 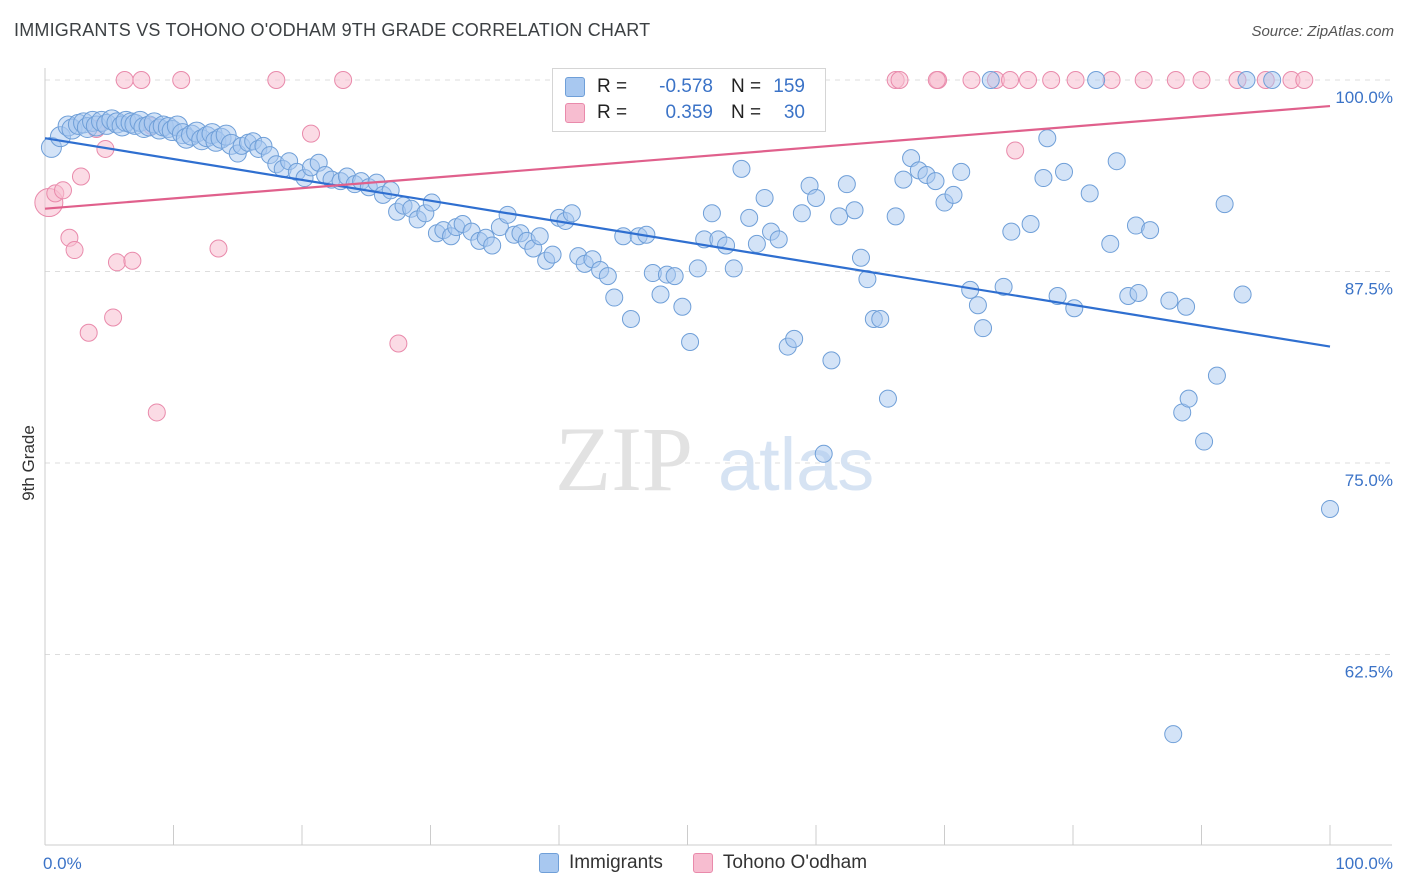 What do you see at coordinates (1369, 480) in the screenshot?
I see `y-tick-label: 75.0%` at bounding box center [1369, 480].